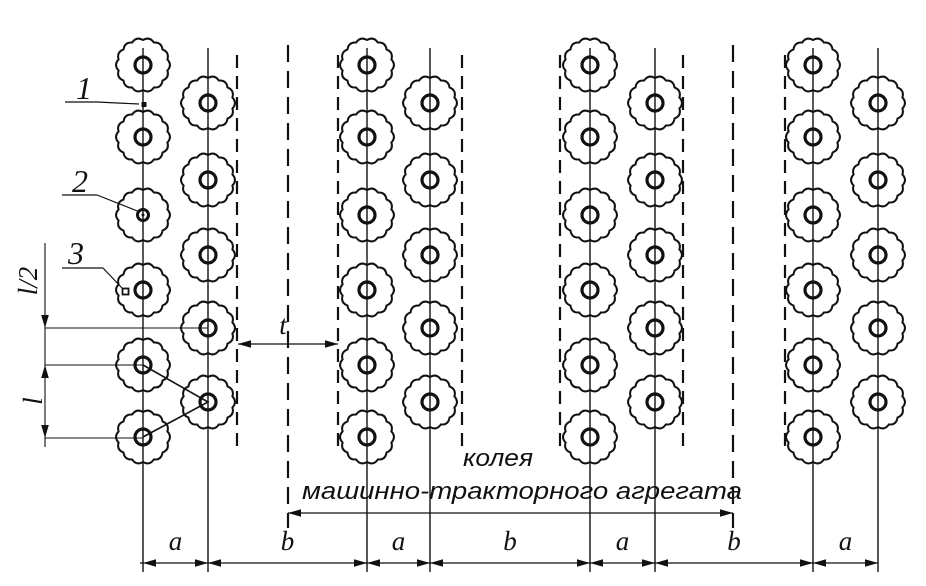  What do you see at coordinates (283, 325) in the screenshot?
I see `dim-t-label: t` at bounding box center [283, 325].